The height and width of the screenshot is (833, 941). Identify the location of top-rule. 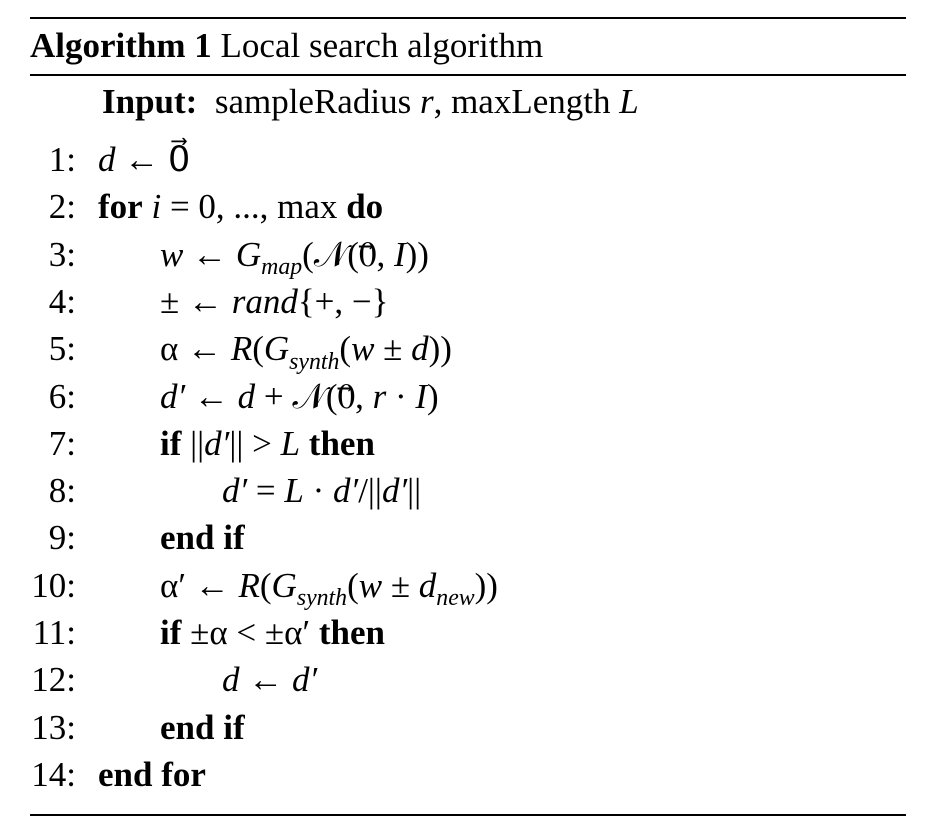
(468, 18).